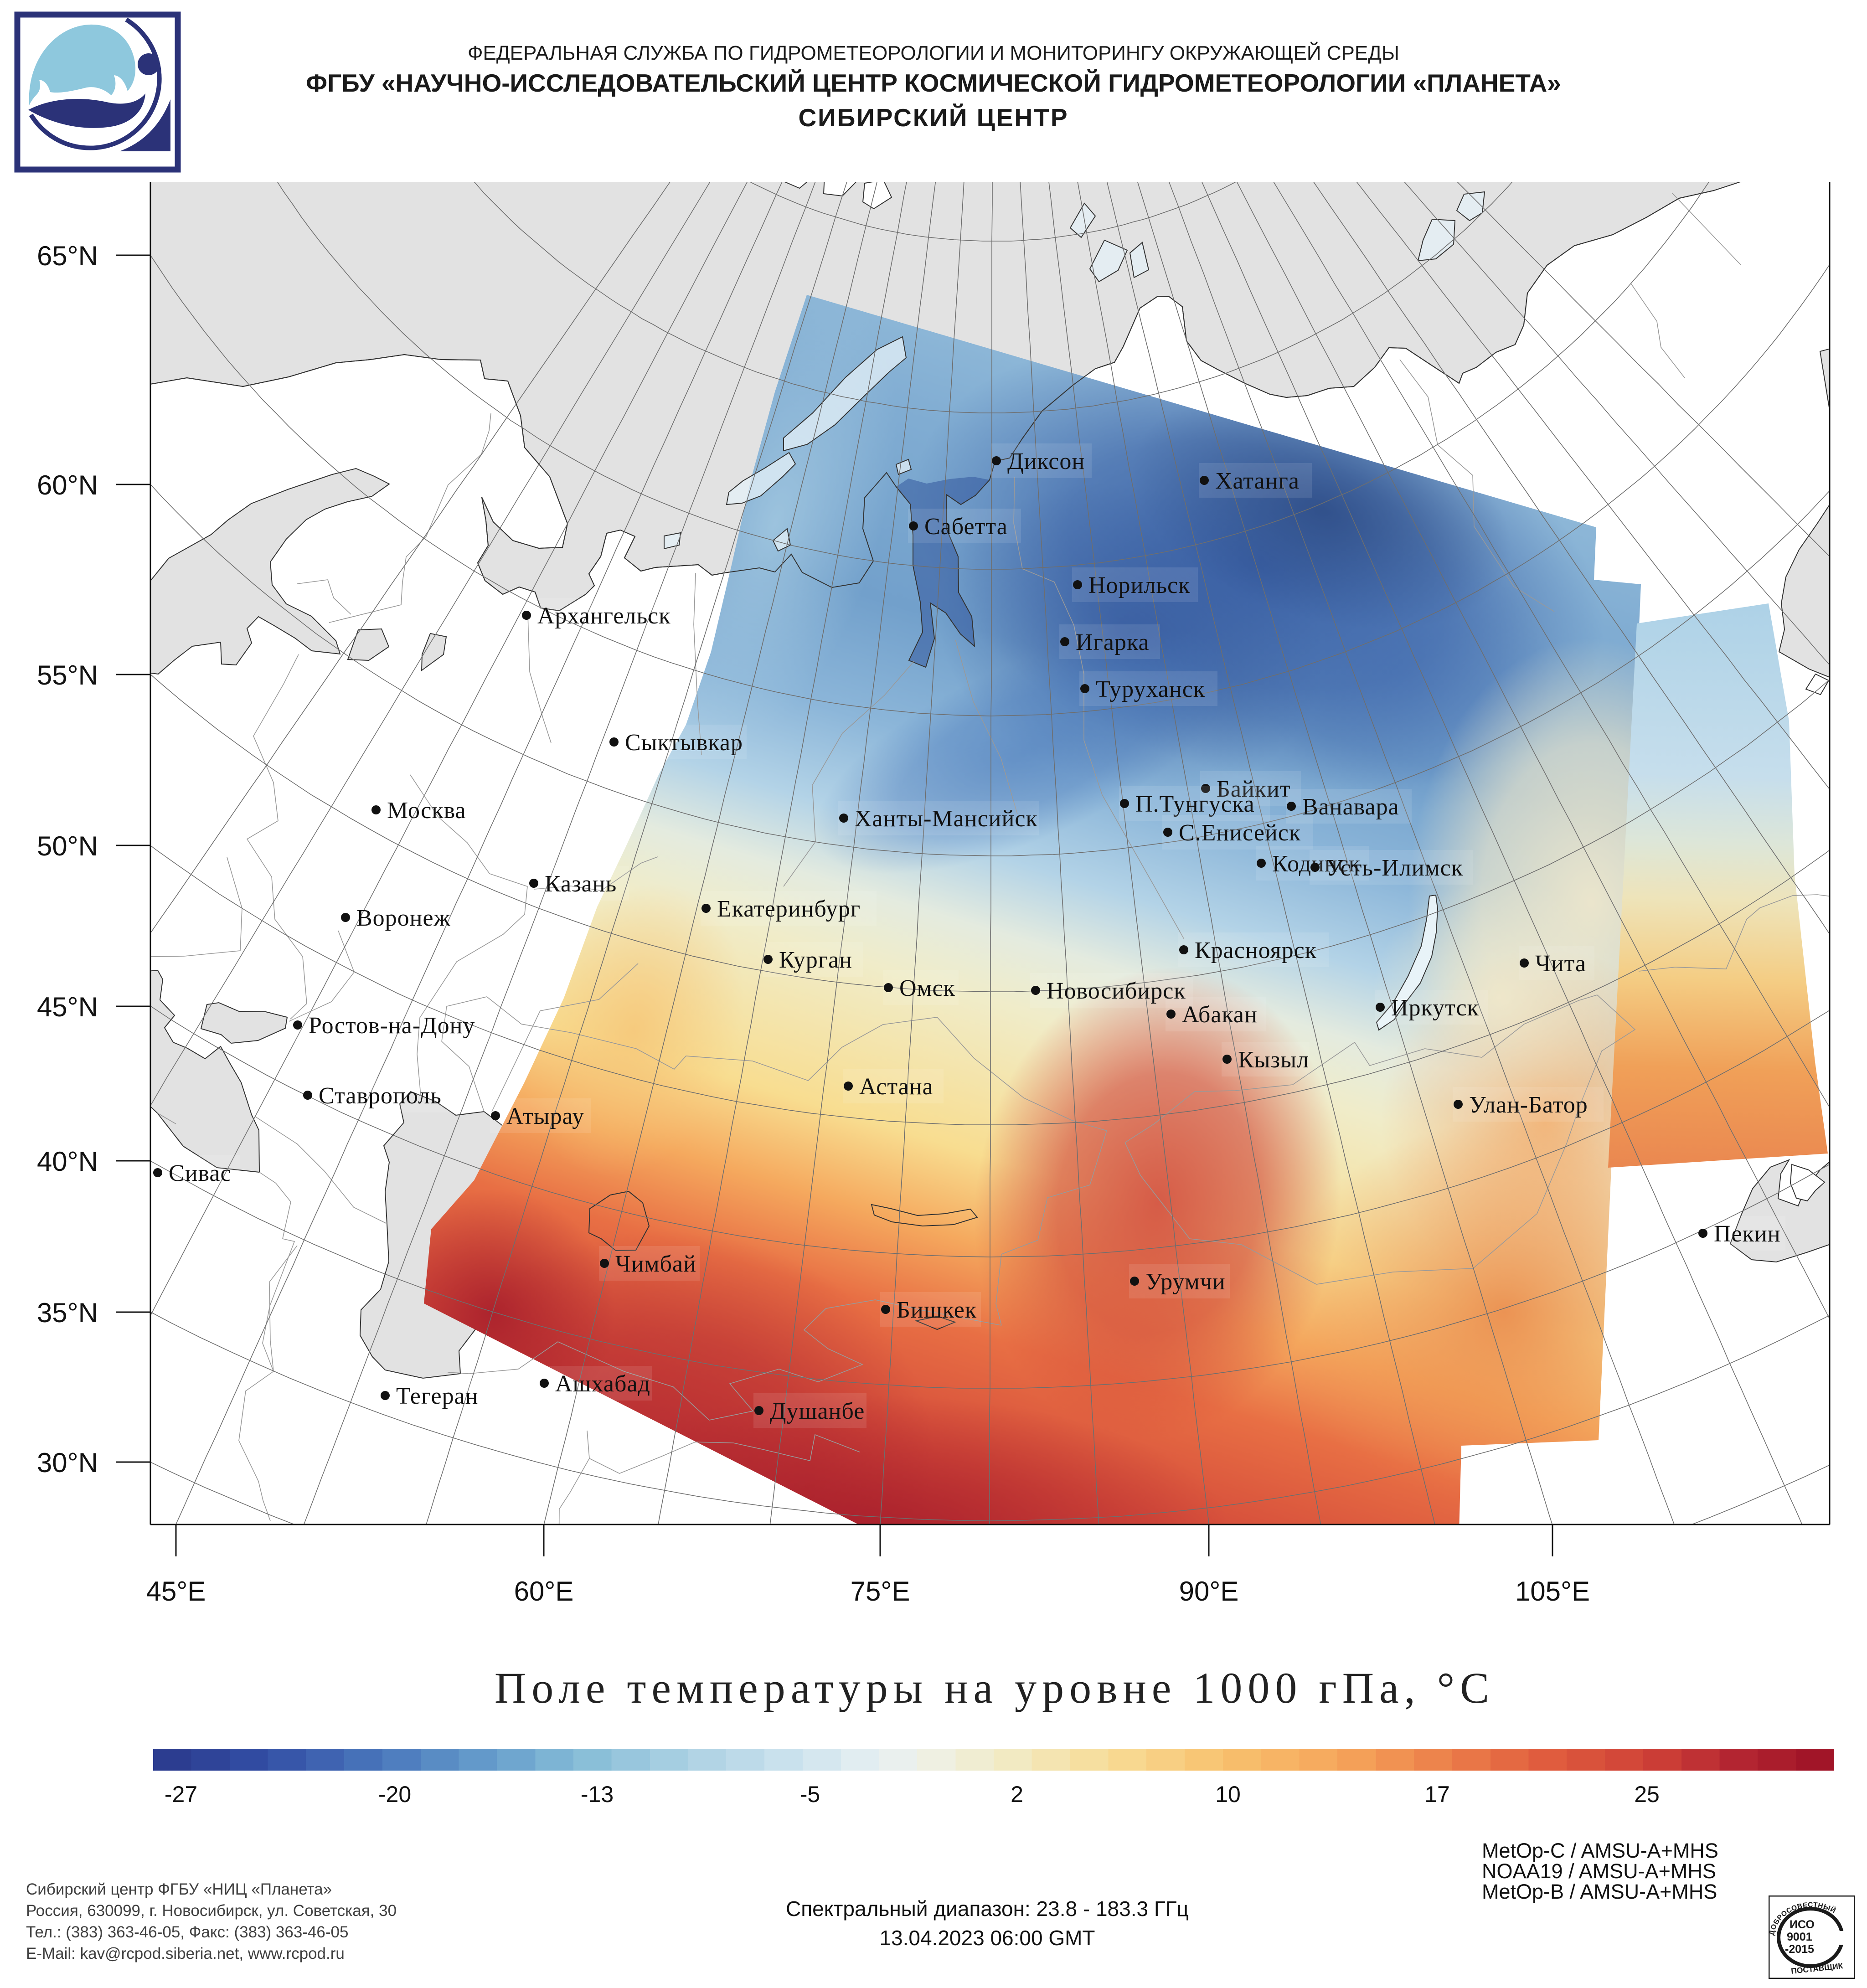 This screenshot has width=1867, height=1988. What do you see at coordinates (1150, 689) in the screenshot?
I see `svg-text: Туруханск` at bounding box center [1150, 689].